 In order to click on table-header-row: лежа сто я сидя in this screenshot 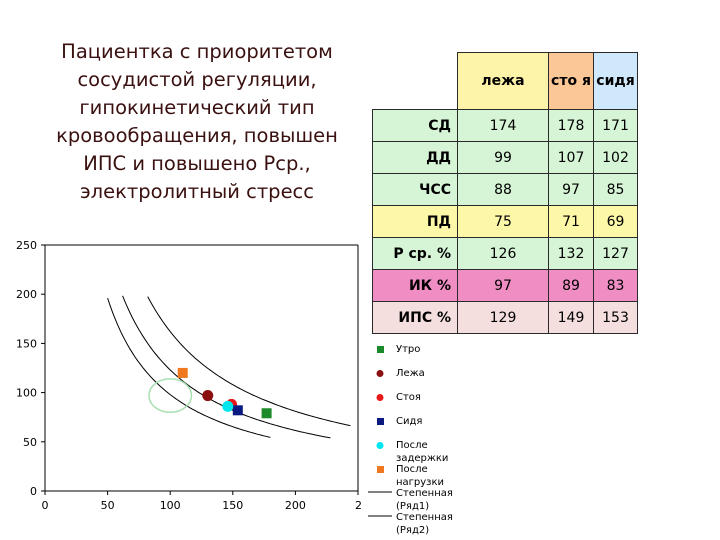, I will do `click(505, 81)`.